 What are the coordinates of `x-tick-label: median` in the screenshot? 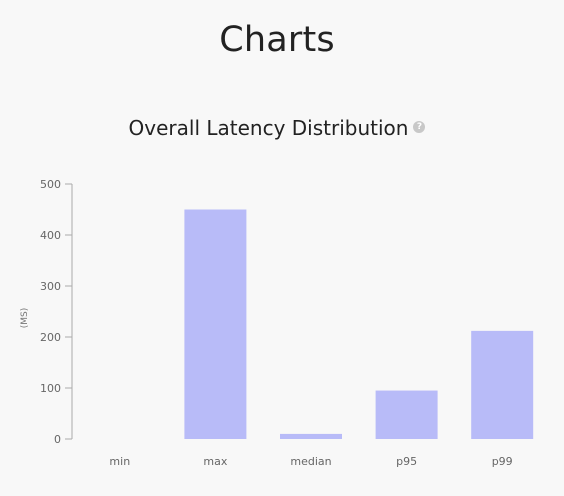 It's located at (310, 461).